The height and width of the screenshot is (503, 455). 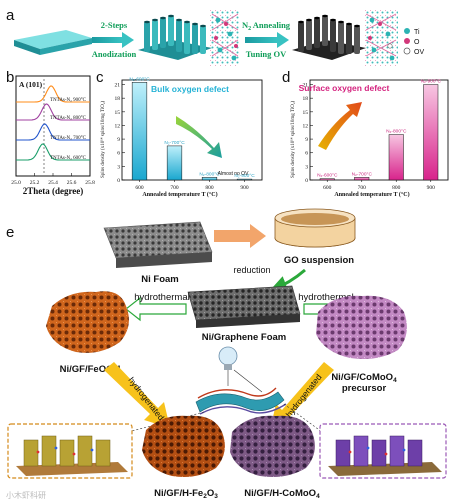 I want to click on legend-ov-label: OV, so click(x=419, y=52).